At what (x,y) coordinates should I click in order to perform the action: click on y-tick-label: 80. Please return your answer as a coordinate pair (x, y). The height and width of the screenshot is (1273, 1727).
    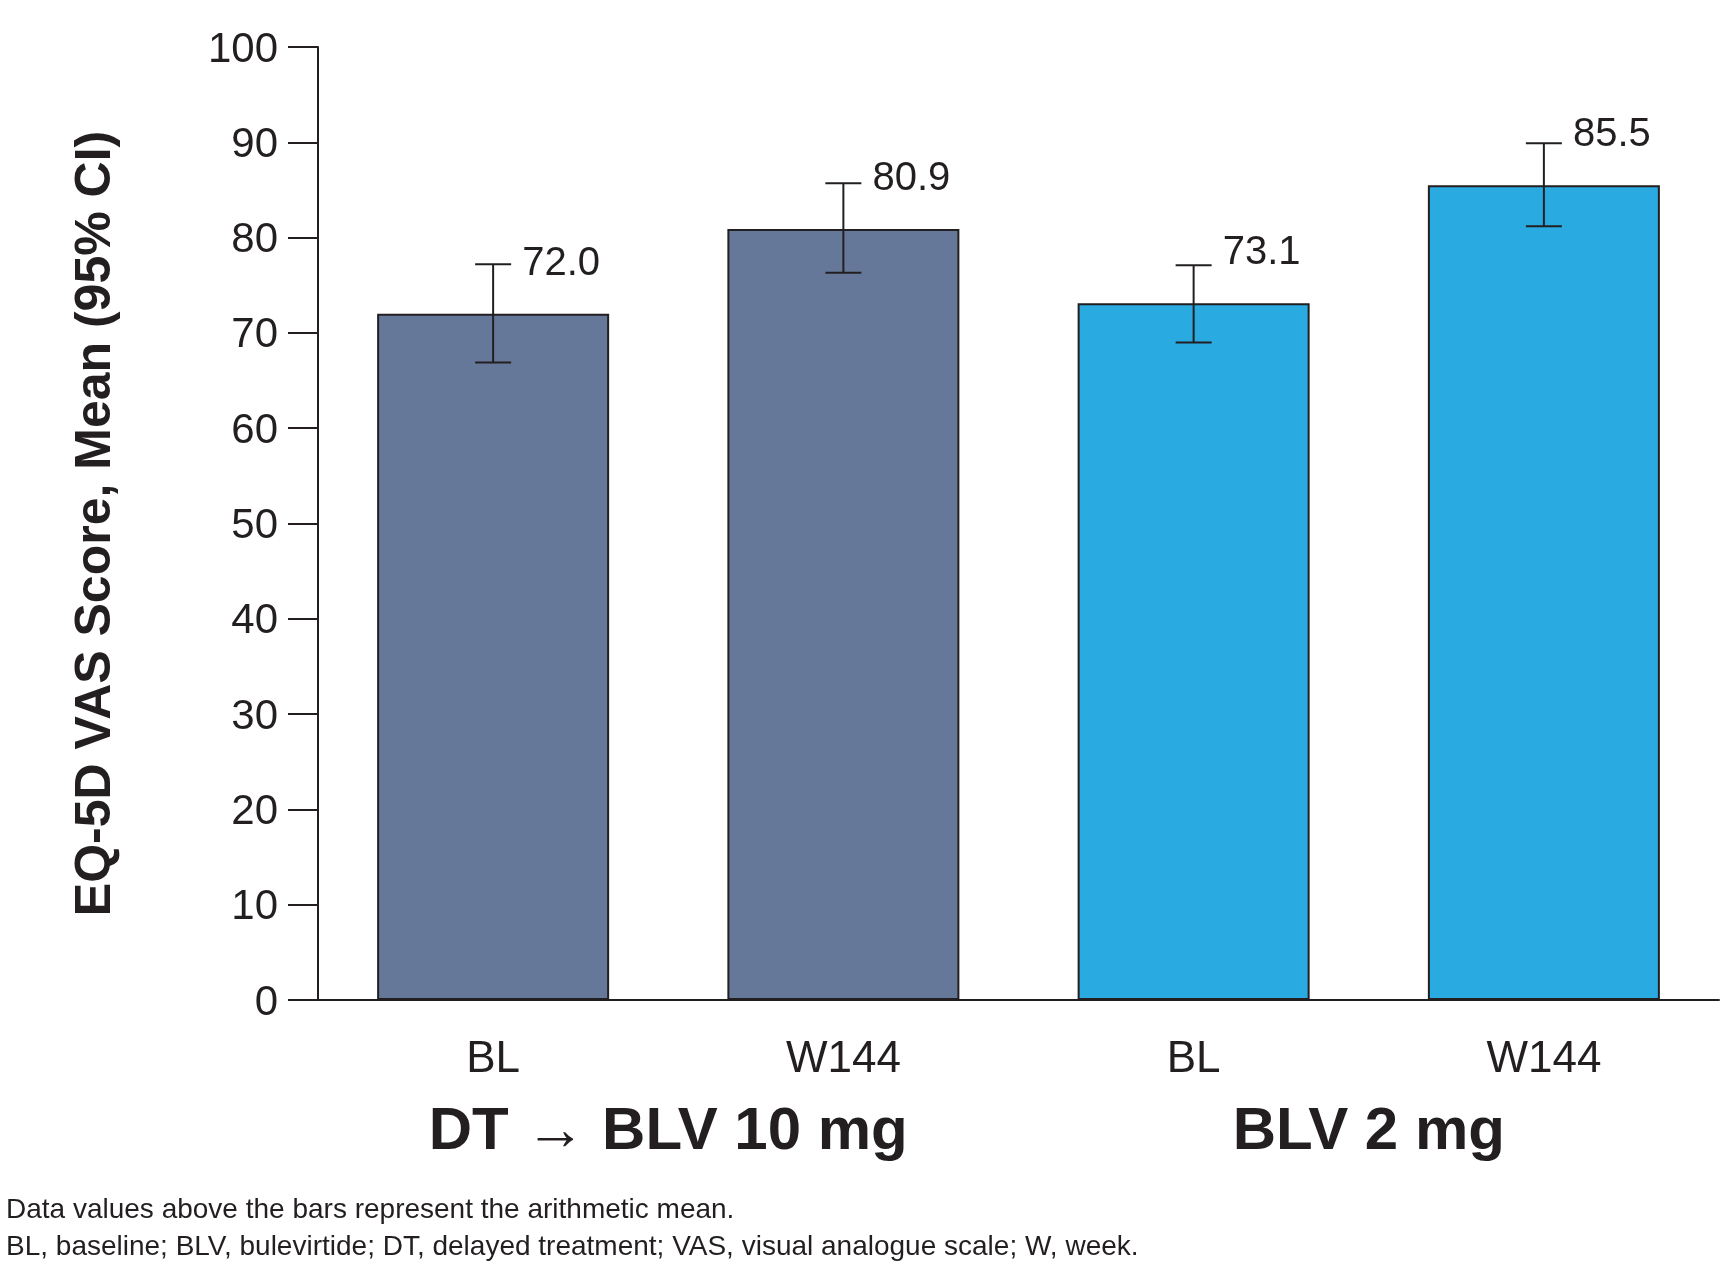
    Looking at the image, I should click on (254, 238).